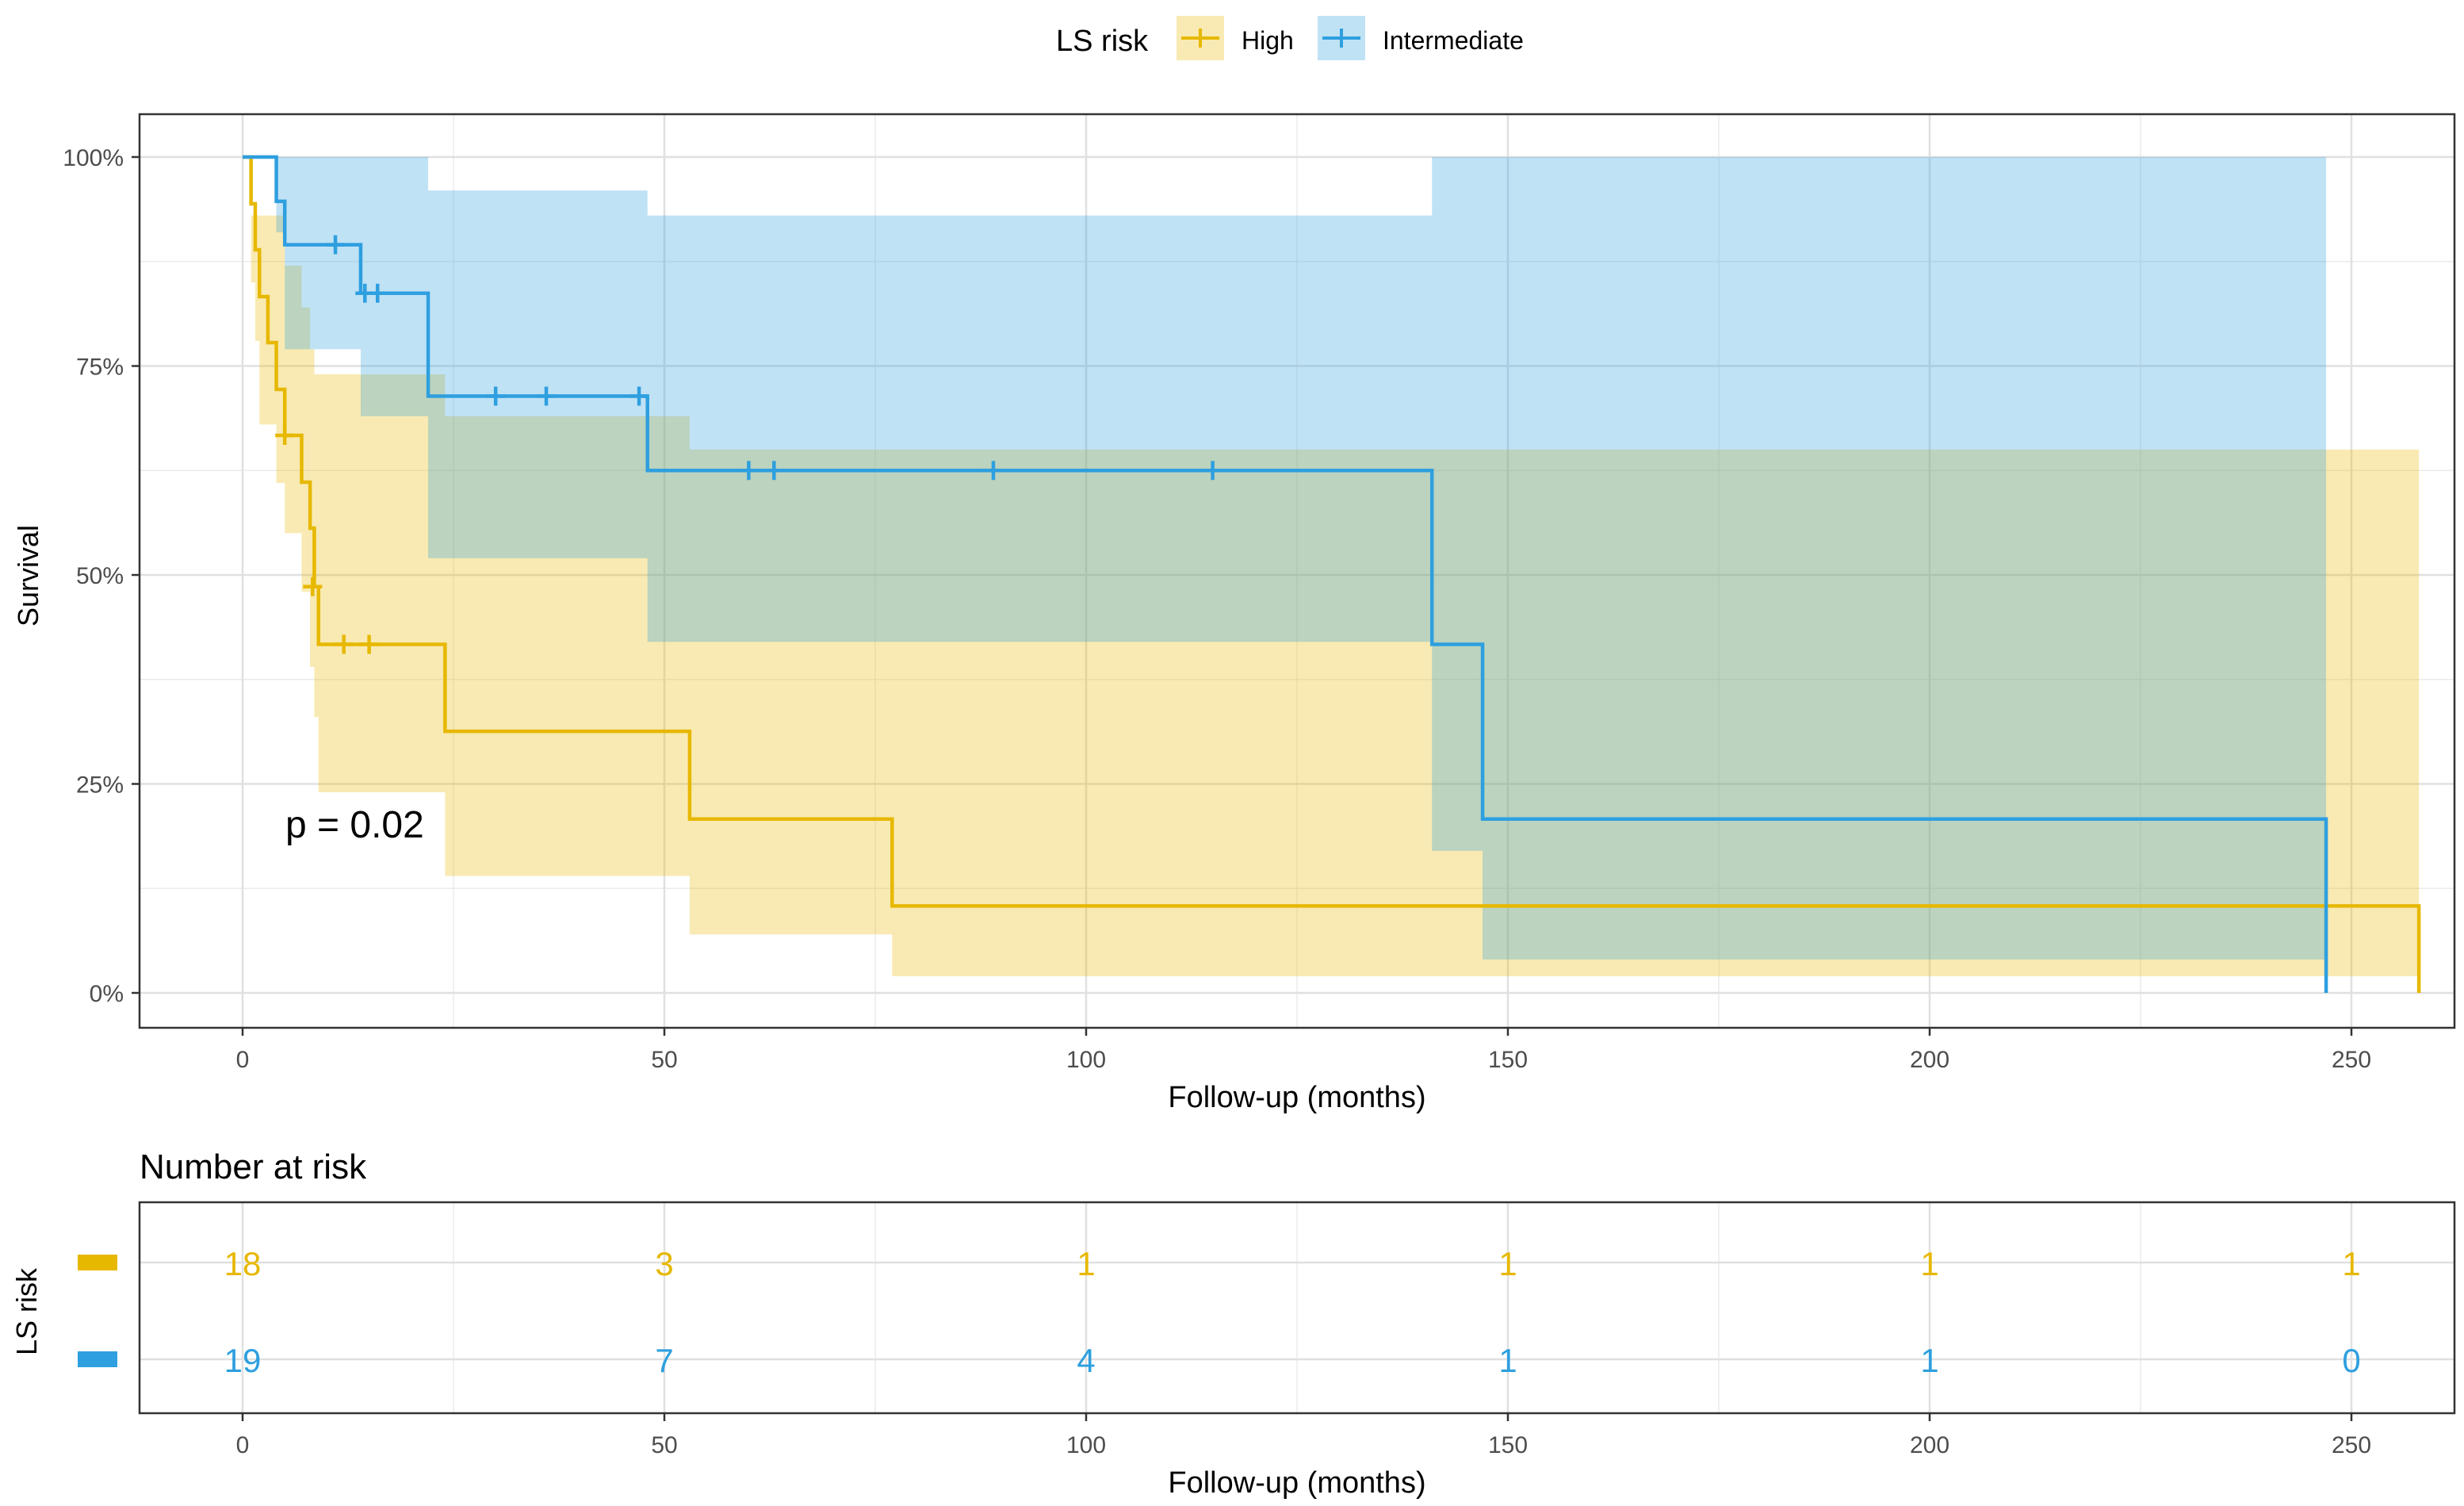 This screenshot has width=2464, height=1506. I want to click on risk-count: 0, so click(2351, 1360).